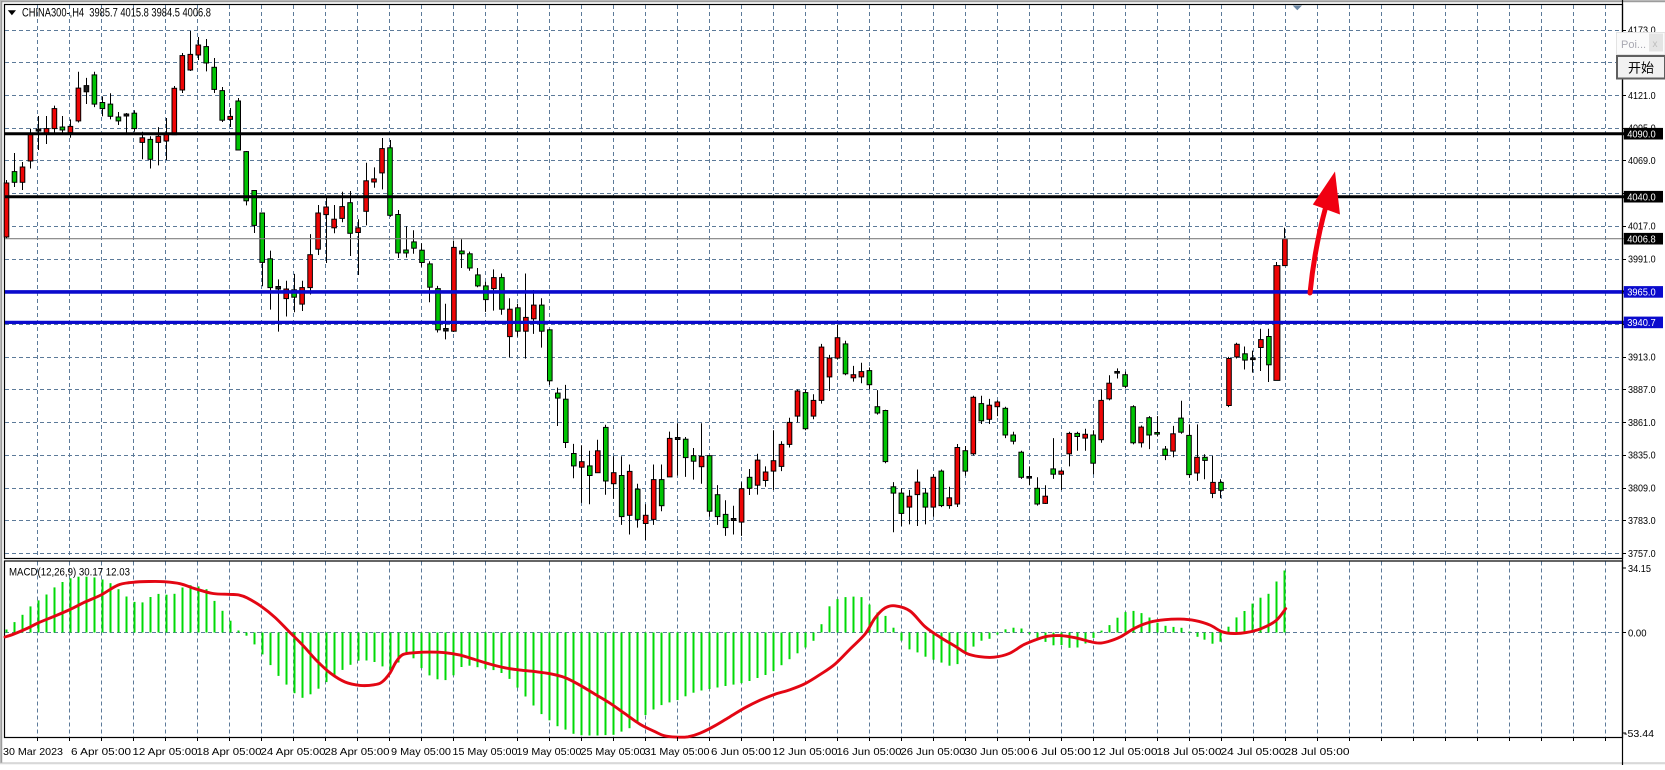  Describe the element at coordinates (1655, 44) in the screenshot. I see `svg-text: x` at that location.